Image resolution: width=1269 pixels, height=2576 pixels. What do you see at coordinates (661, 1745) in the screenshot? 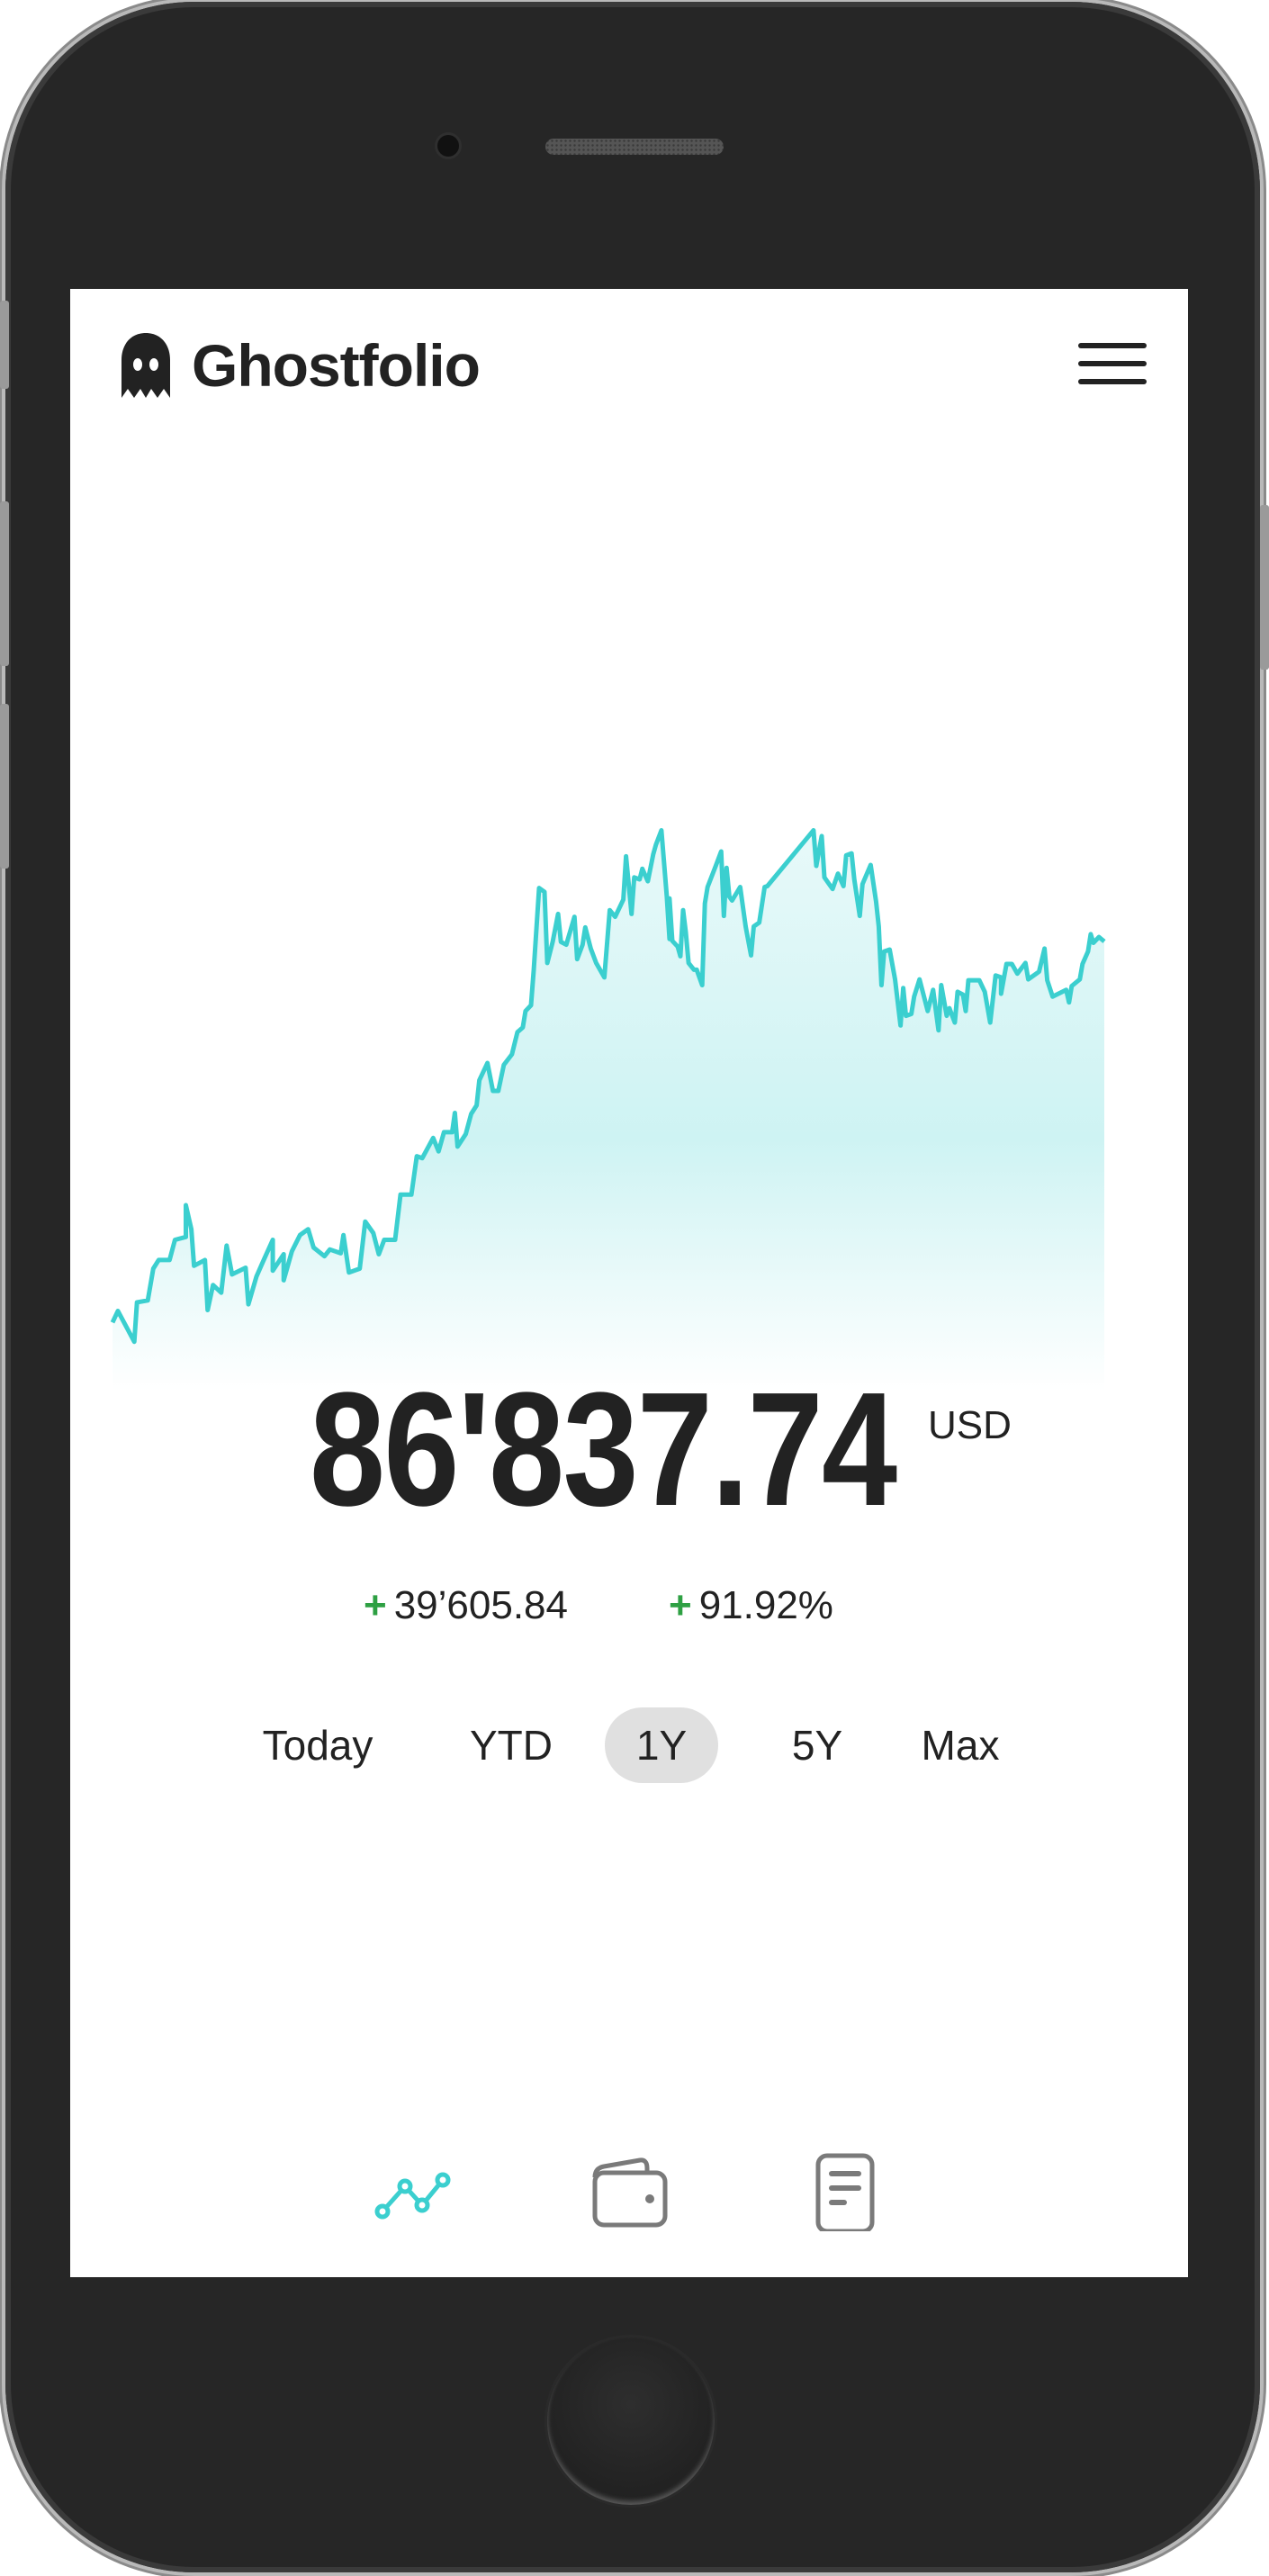
I see `range-1y-button: 1Y` at bounding box center [661, 1745].